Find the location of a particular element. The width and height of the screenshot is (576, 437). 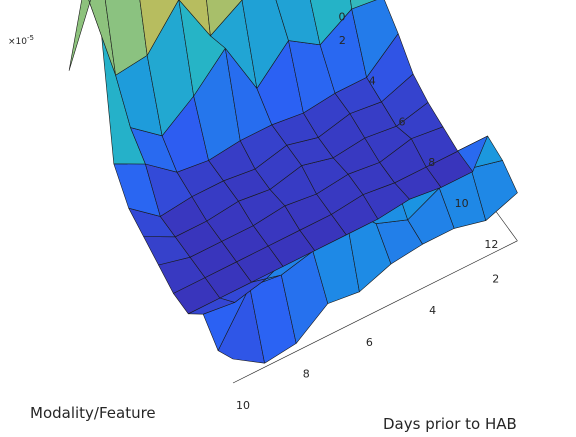

x-tick-label: 4 is located at coordinates (432, 310).